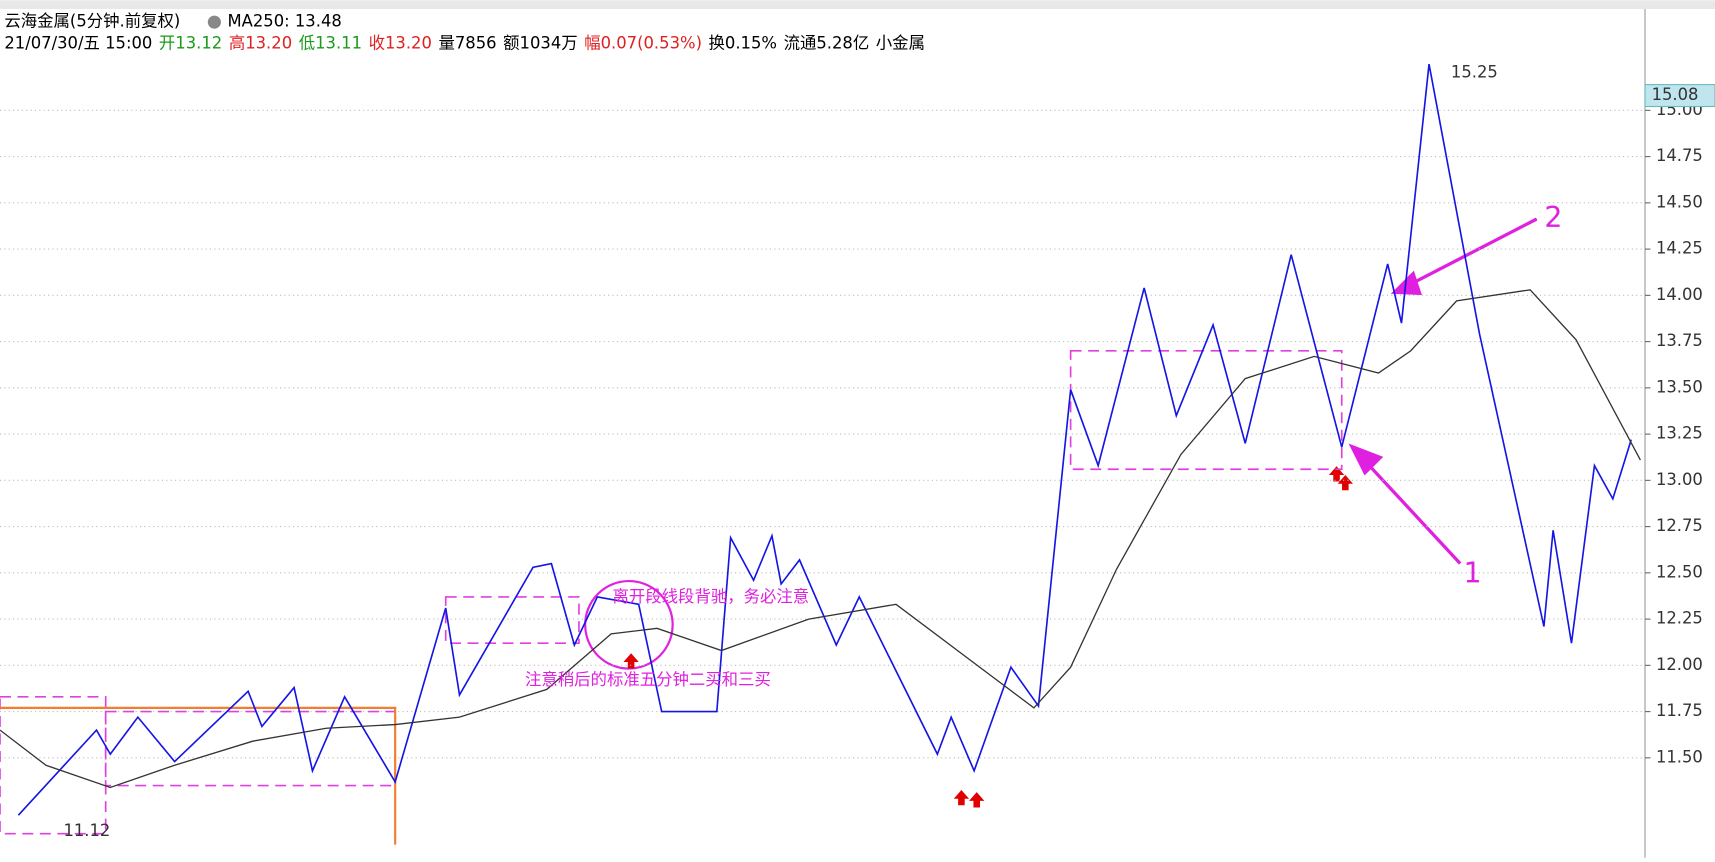 The height and width of the screenshot is (862, 1715). Describe the element at coordinates (643, 43) in the screenshot. I see `info-field: 幅0.07(0.53%)` at that location.